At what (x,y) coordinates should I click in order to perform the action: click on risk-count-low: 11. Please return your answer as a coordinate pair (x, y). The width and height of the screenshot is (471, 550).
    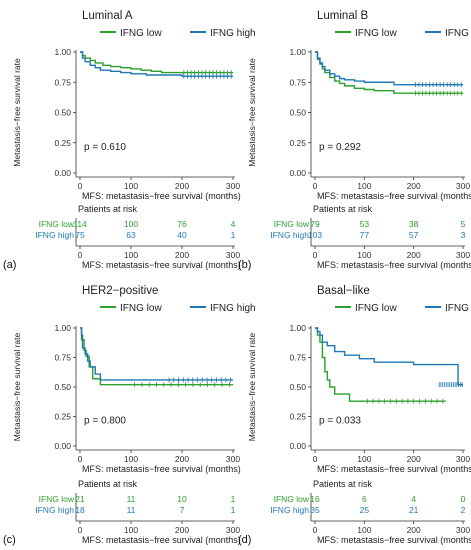
    Looking at the image, I should click on (131, 499).